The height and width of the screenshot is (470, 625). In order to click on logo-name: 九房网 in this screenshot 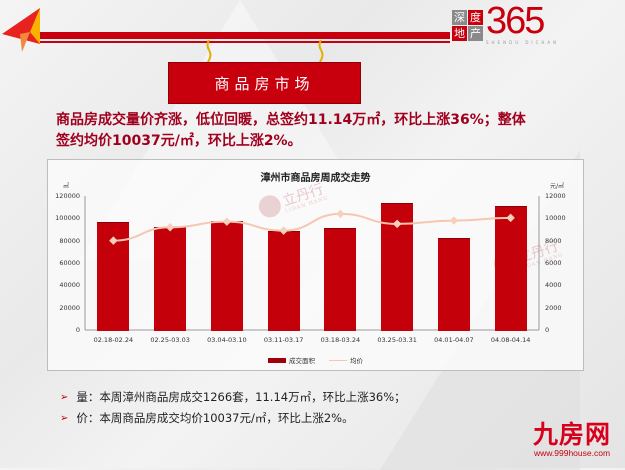, I will do `click(571, 434)`.